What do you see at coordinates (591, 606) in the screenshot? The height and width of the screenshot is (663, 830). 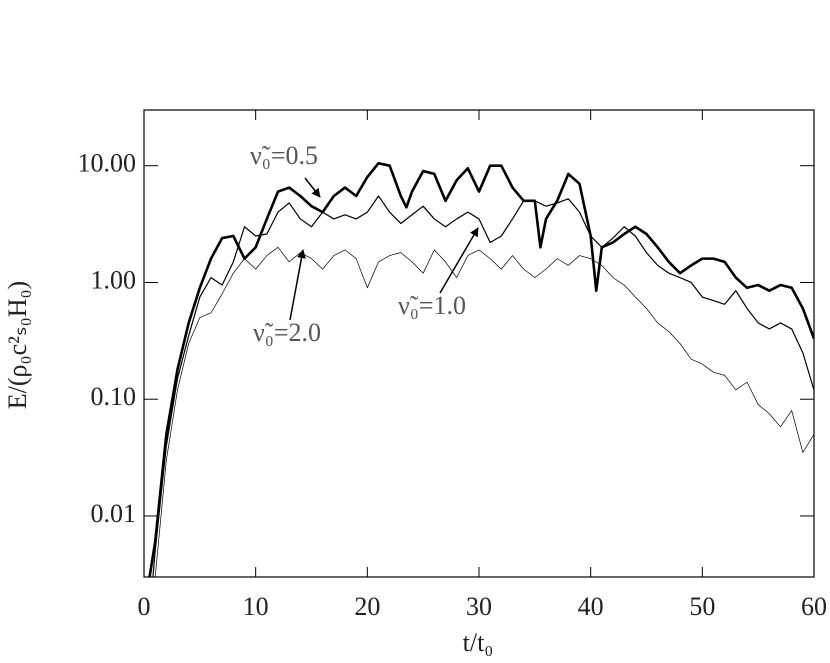 I see `x-tick-label: 40` at bounding box center [591, 606].